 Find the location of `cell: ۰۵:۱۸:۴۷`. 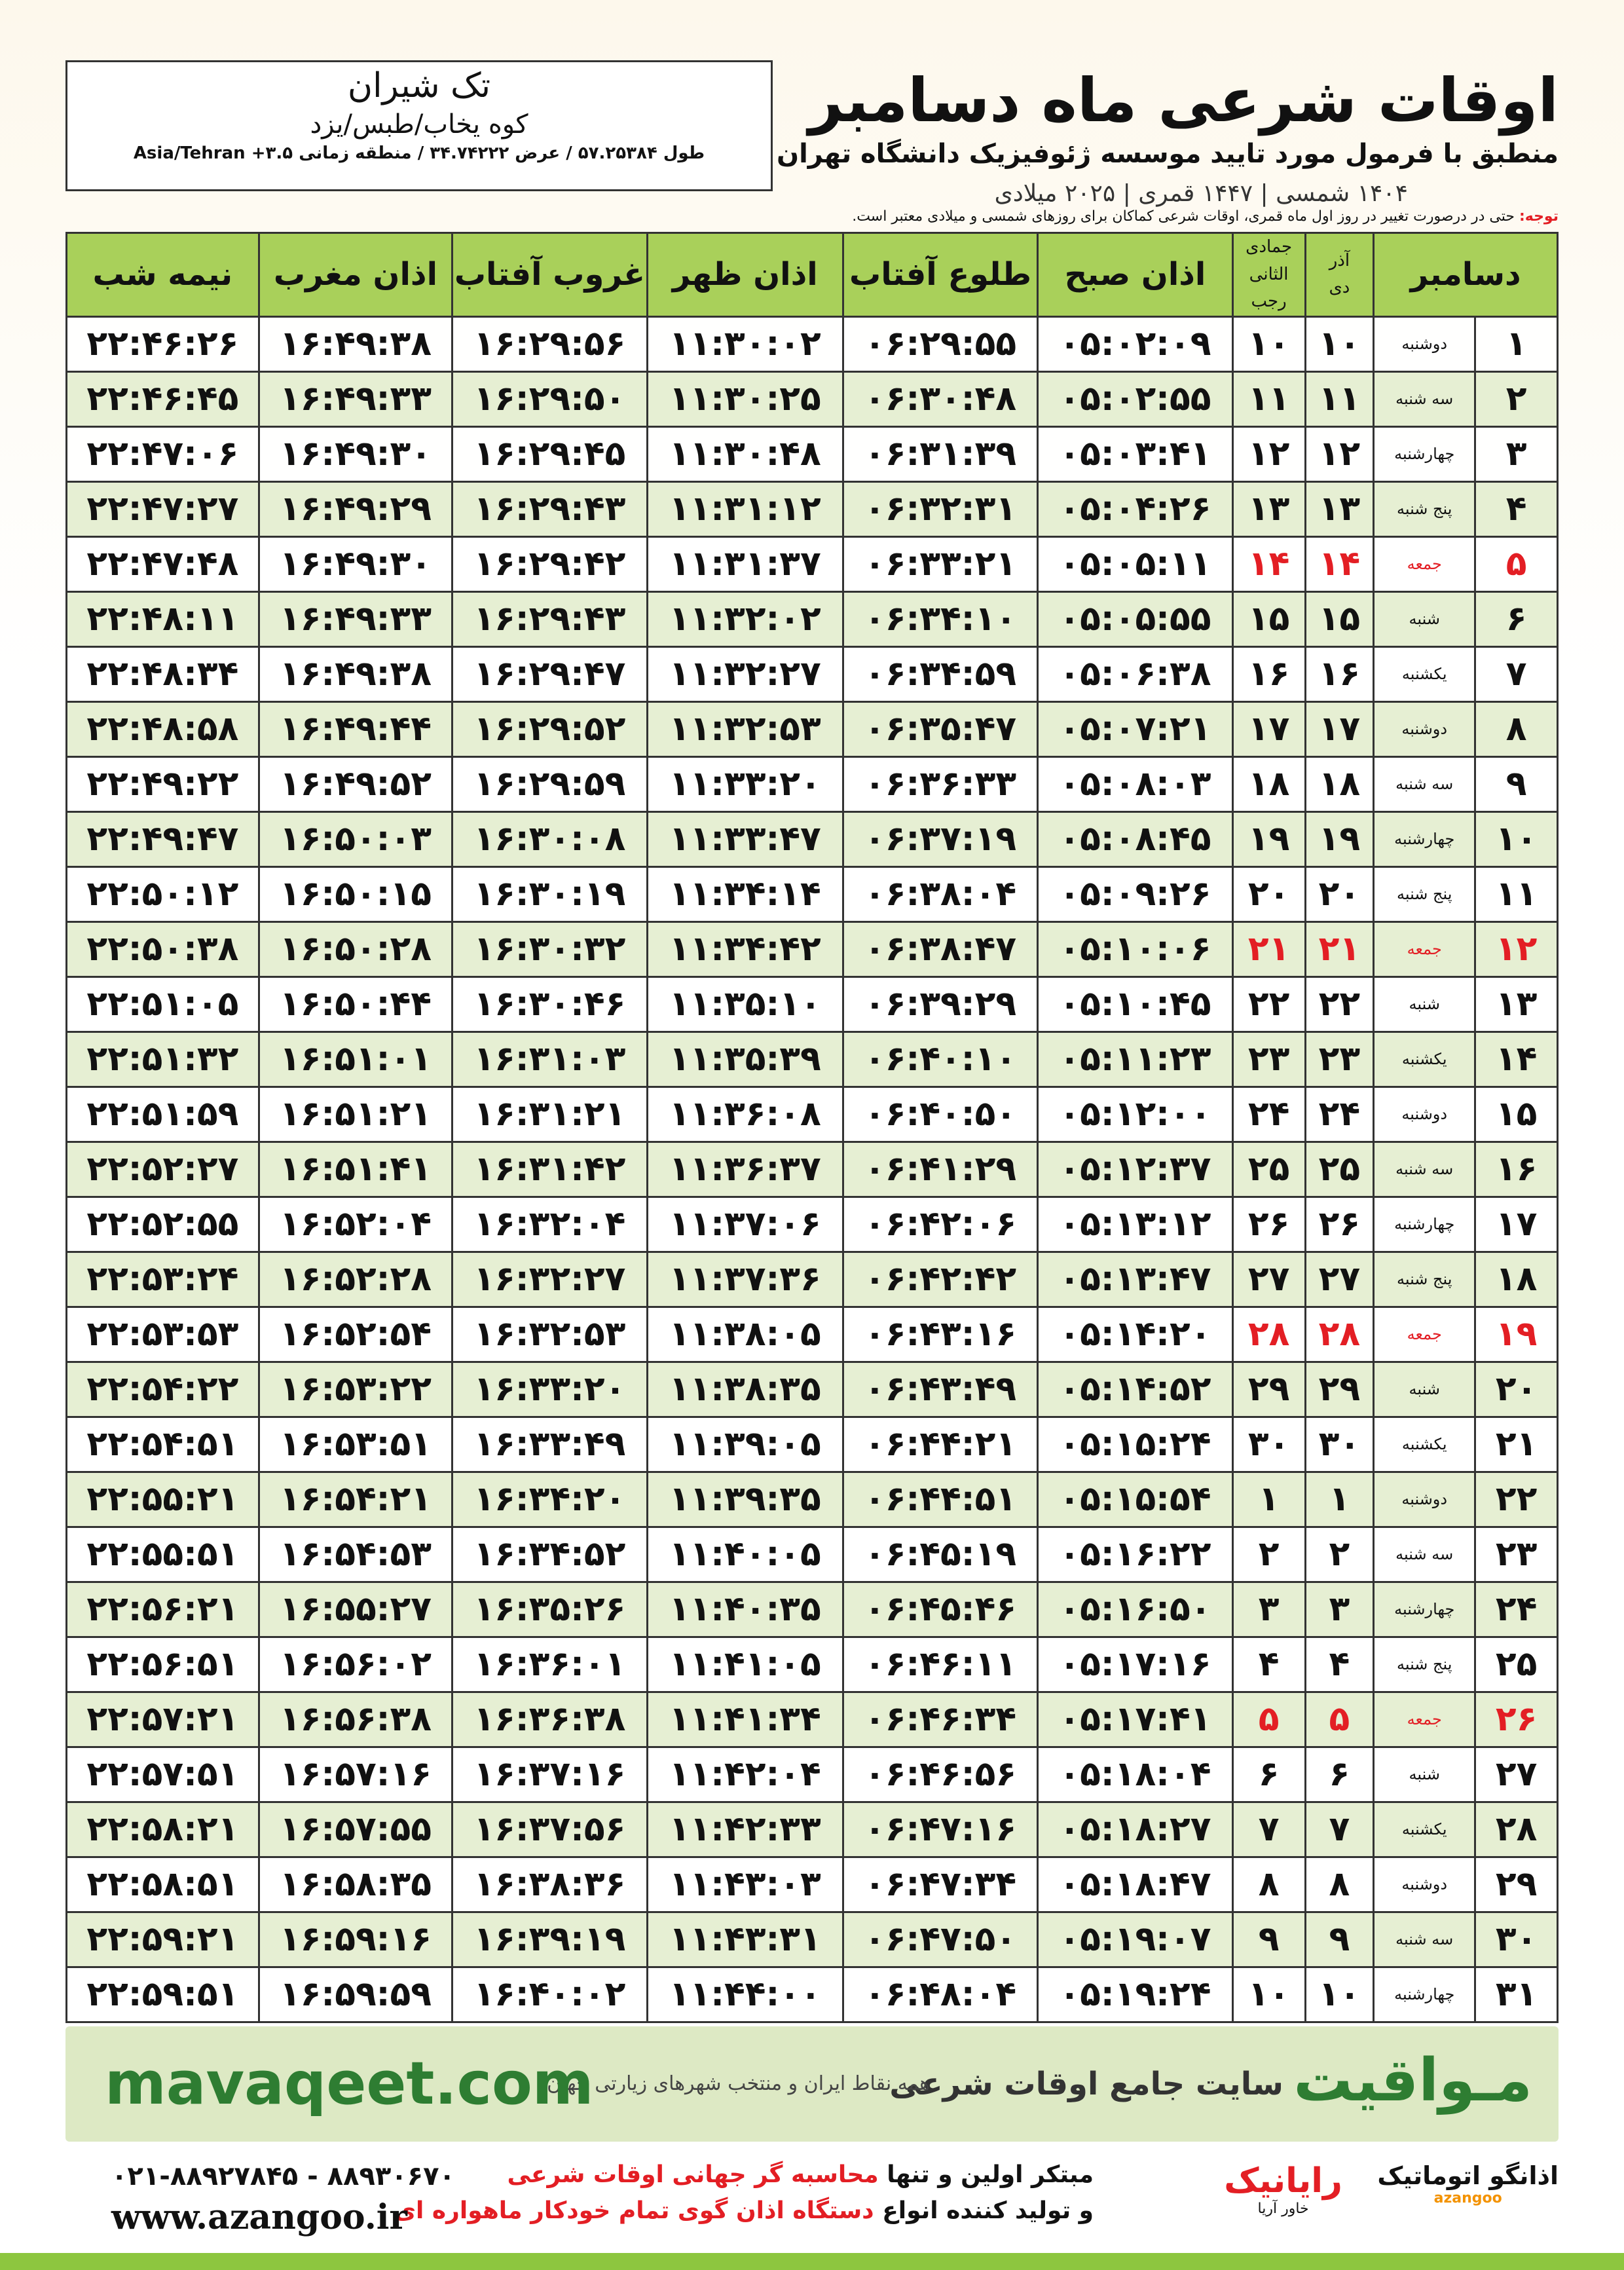

cell: ۰۵:۱۸:۴۷ is located at coordinates (1135, 1884).